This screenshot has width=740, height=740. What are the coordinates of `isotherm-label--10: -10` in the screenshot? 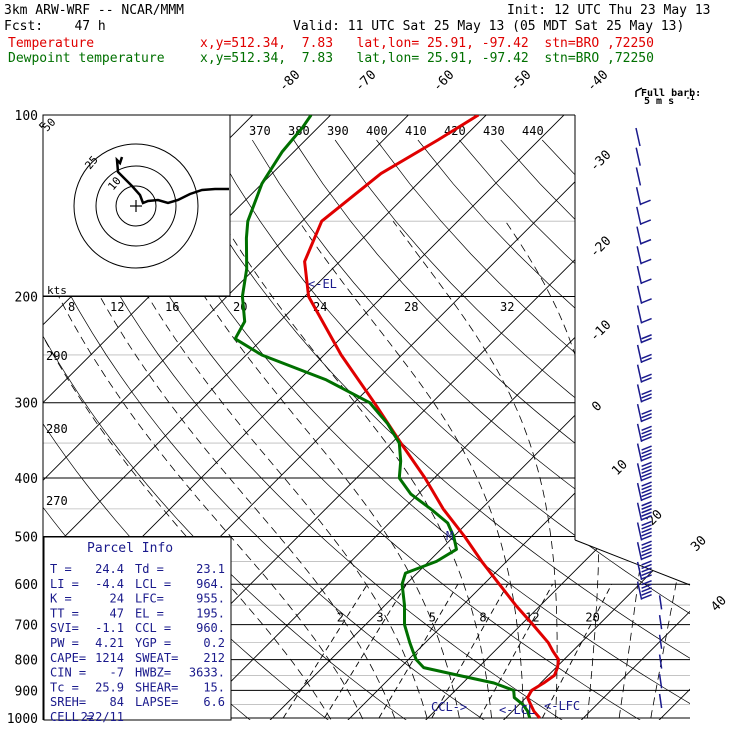 It's located at (600, 331).